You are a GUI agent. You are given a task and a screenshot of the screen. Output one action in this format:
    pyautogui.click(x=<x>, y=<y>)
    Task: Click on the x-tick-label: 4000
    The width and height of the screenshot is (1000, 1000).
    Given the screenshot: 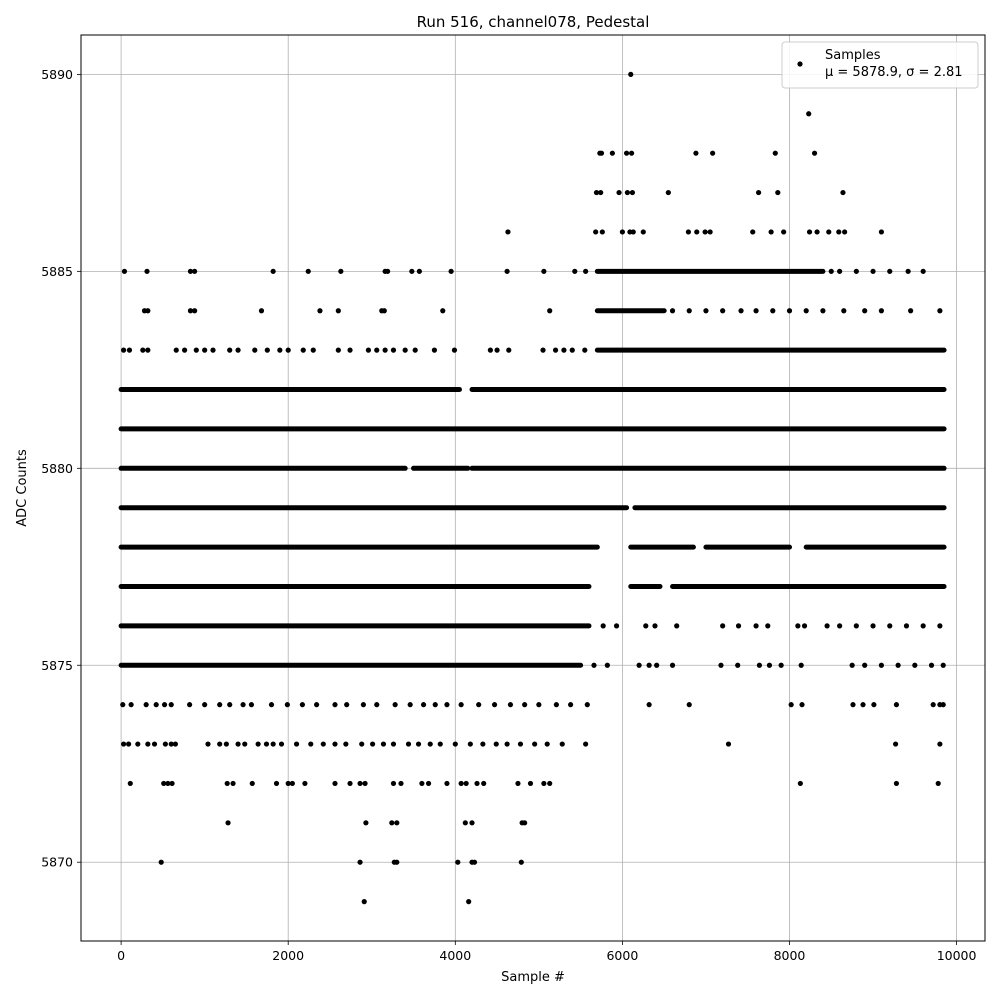 What is the action you would take?
    pyautogui.click(x=455, y=955)
    